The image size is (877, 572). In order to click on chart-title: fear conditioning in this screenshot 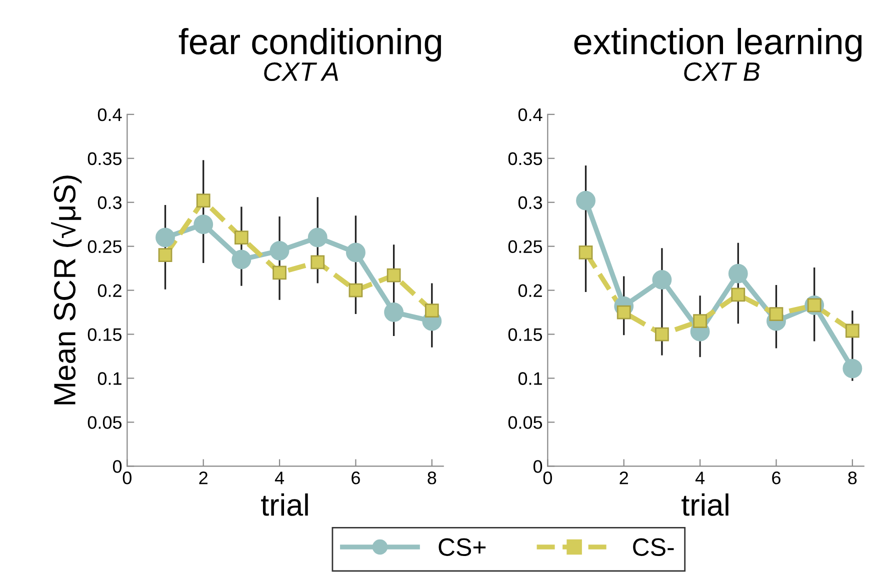, I will do `click(310, 45)`.